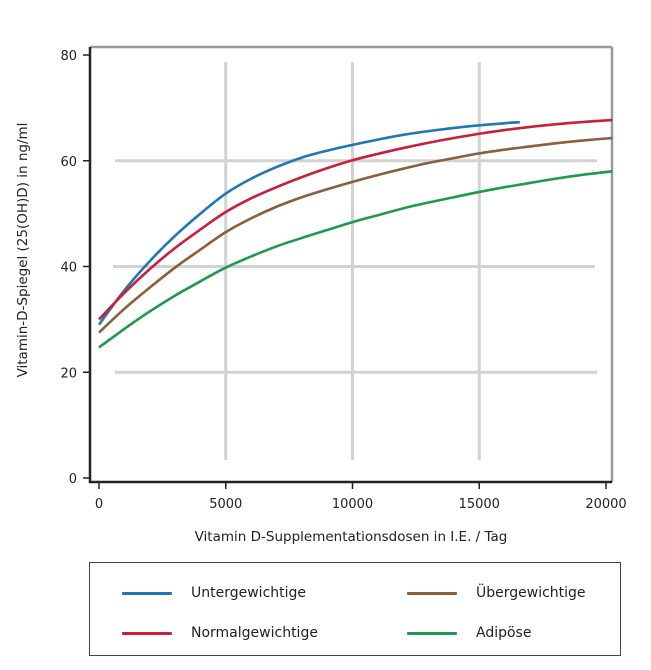 The width and height of the screenshot is (651, 670). Describe the element at coordinates (225, 504) in the screenshot. I see `x-tick-label: 5000` at that location.